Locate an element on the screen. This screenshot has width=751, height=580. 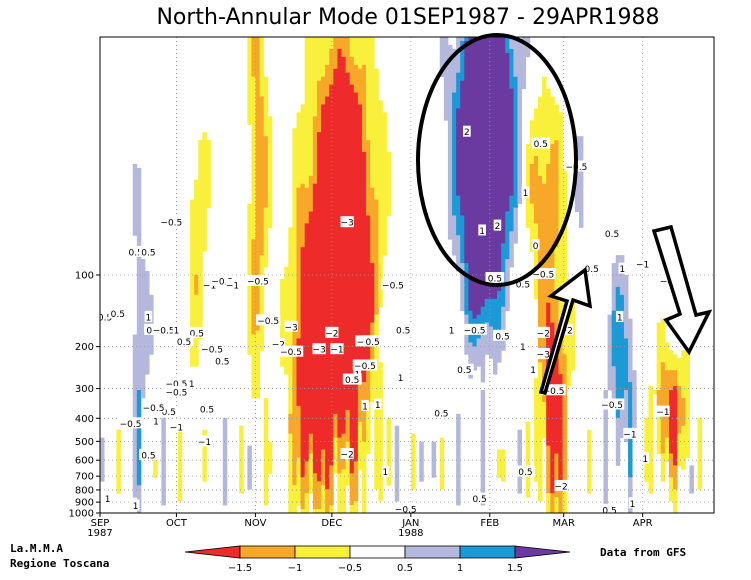
legend: −1.5 −1 −0.5 0.5 1 1.5 is located at coordinates (377, 559).